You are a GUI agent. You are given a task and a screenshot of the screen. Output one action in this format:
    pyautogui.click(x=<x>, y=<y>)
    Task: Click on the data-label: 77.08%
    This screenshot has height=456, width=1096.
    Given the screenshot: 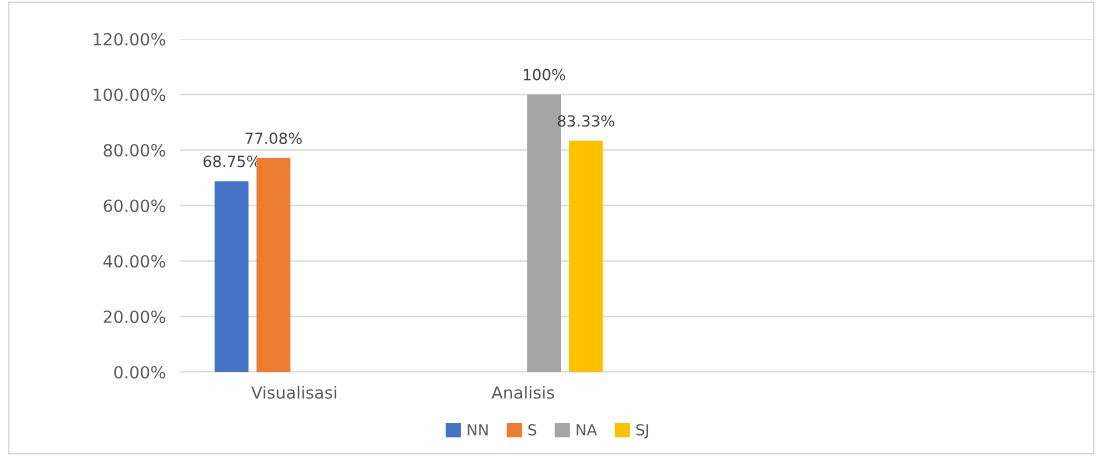 What is the action you would take?
    pyautogui.click(x=273, y=138)
    